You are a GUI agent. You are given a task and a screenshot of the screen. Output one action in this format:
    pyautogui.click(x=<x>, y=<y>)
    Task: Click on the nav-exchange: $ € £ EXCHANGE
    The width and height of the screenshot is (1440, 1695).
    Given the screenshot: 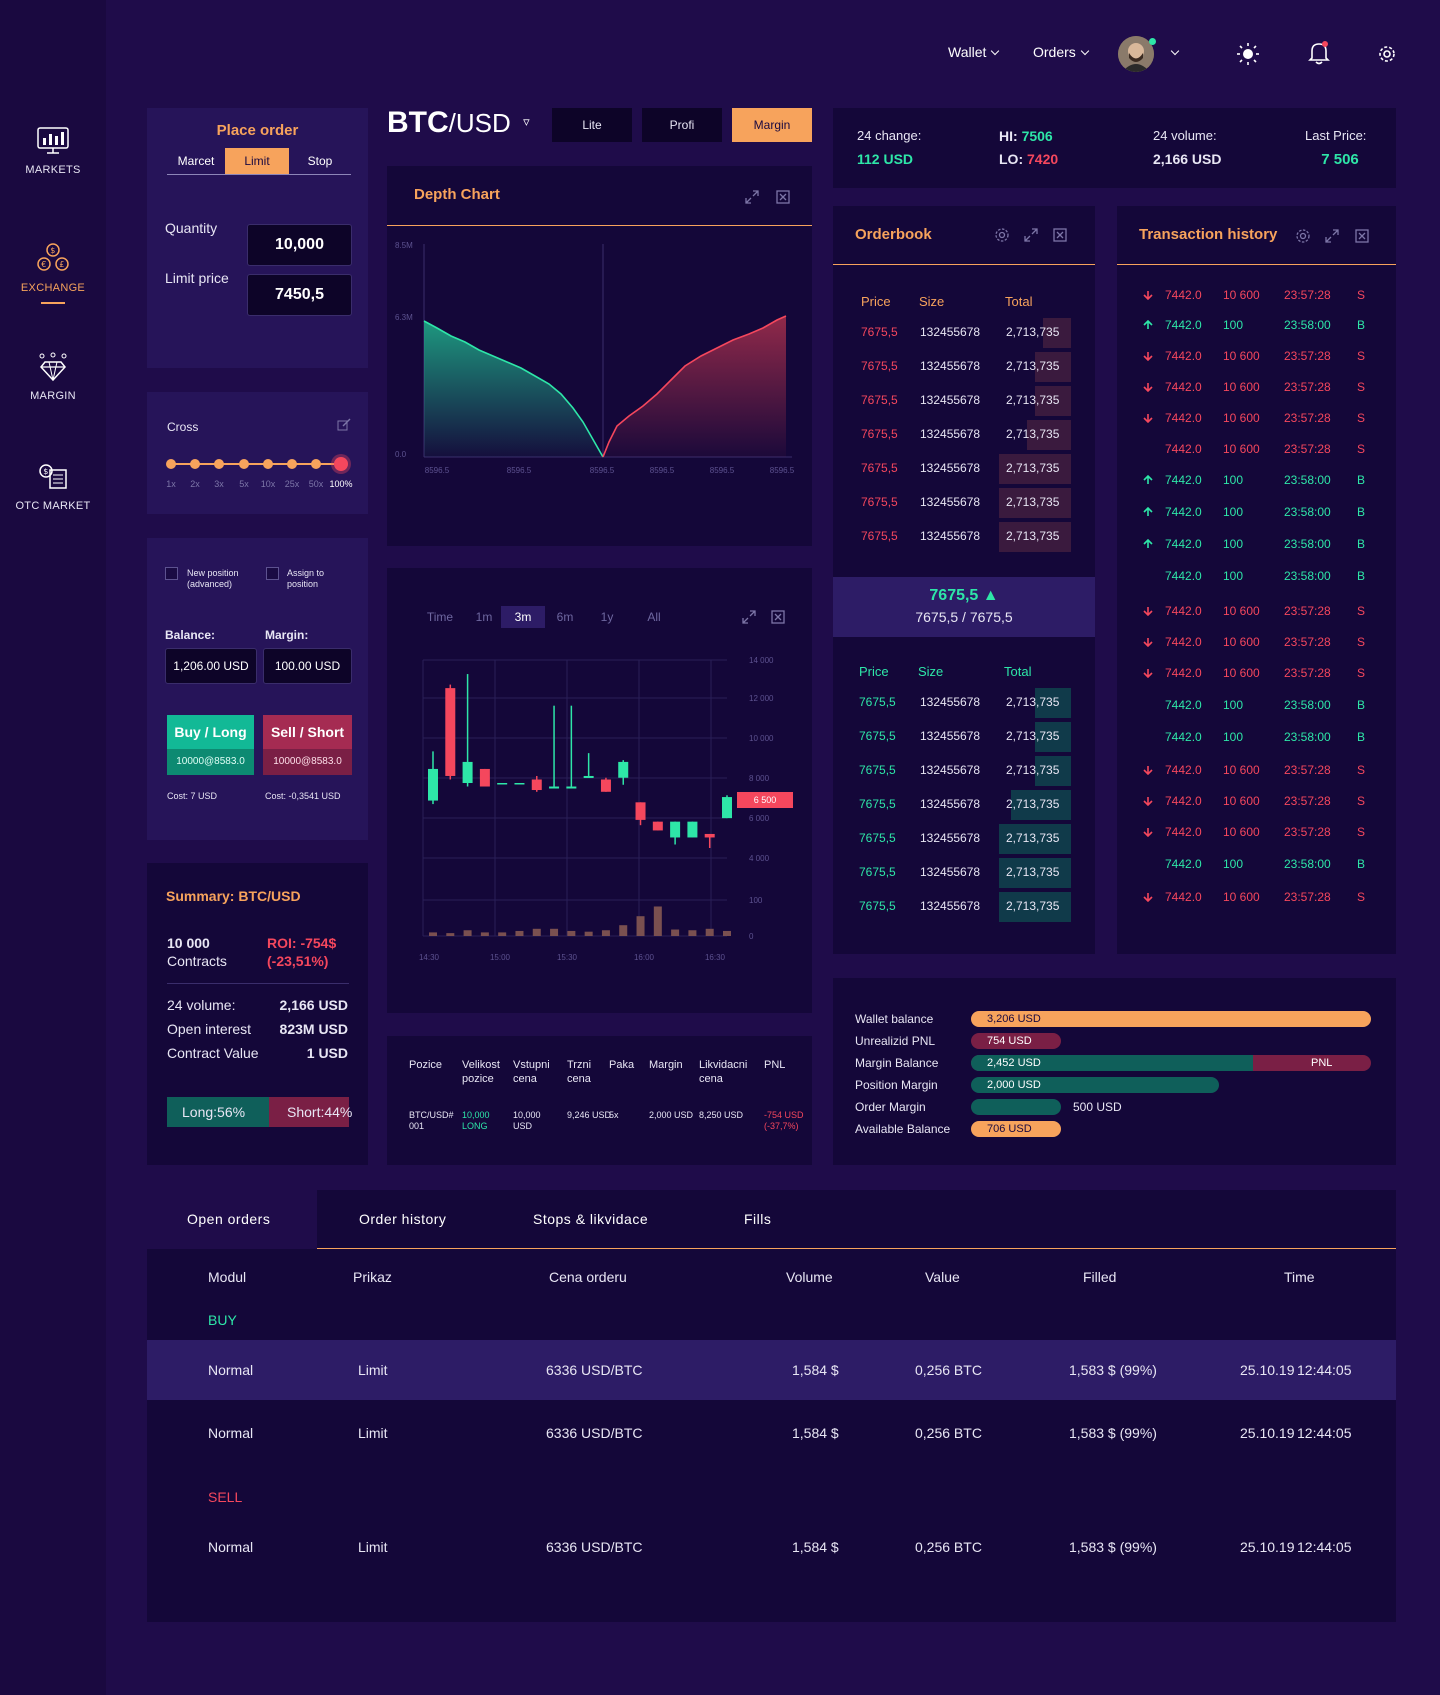 What is the action you would take?
    pyautogui.click(x=53, y=273)
    